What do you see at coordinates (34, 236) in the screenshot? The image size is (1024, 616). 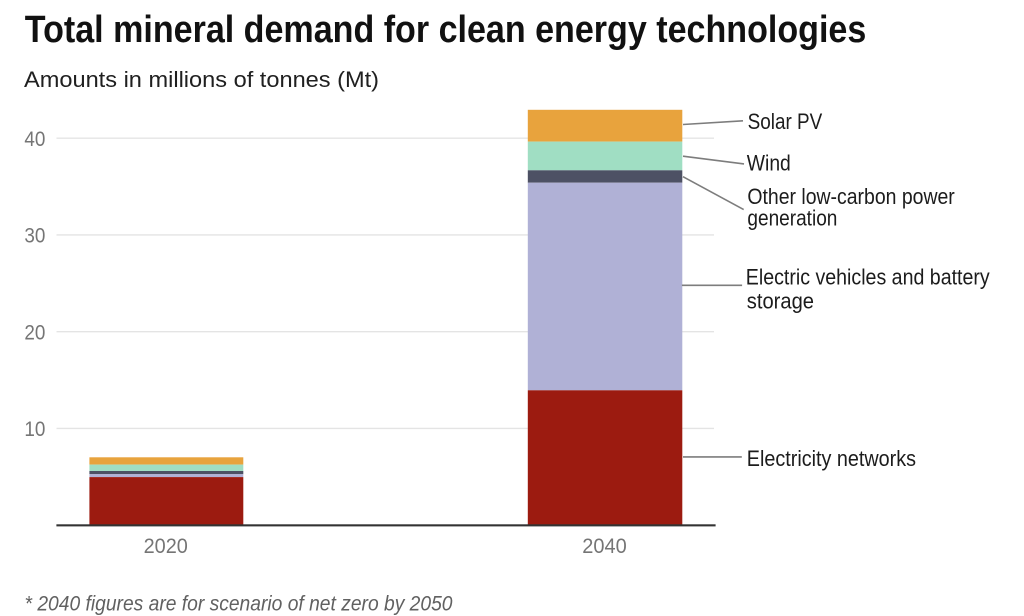 I see `svg-text: 30` at bounding box center [34, 236].